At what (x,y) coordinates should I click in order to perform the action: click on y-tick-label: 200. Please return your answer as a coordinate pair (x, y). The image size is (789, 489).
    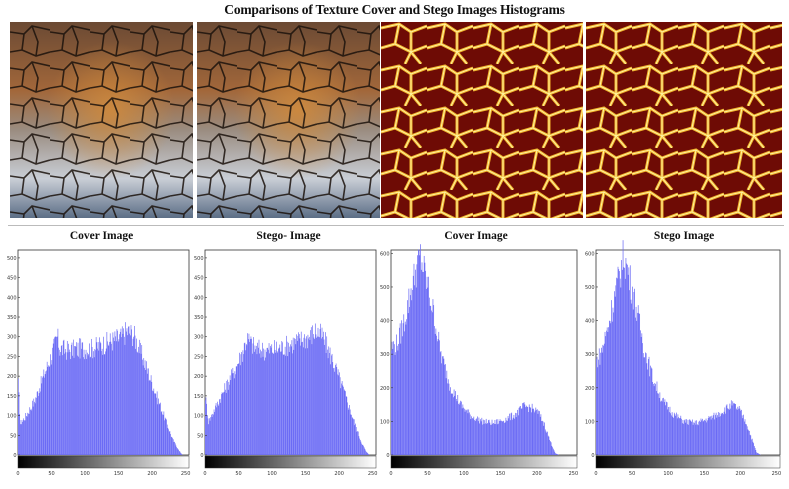
    Looking at the image, I should click on (385, 389).